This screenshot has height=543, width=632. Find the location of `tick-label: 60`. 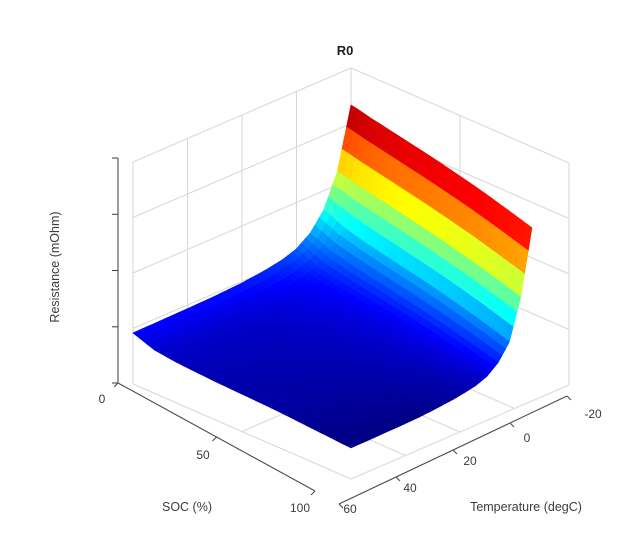

tick-label: 60 is located at coordinates (350, 509).